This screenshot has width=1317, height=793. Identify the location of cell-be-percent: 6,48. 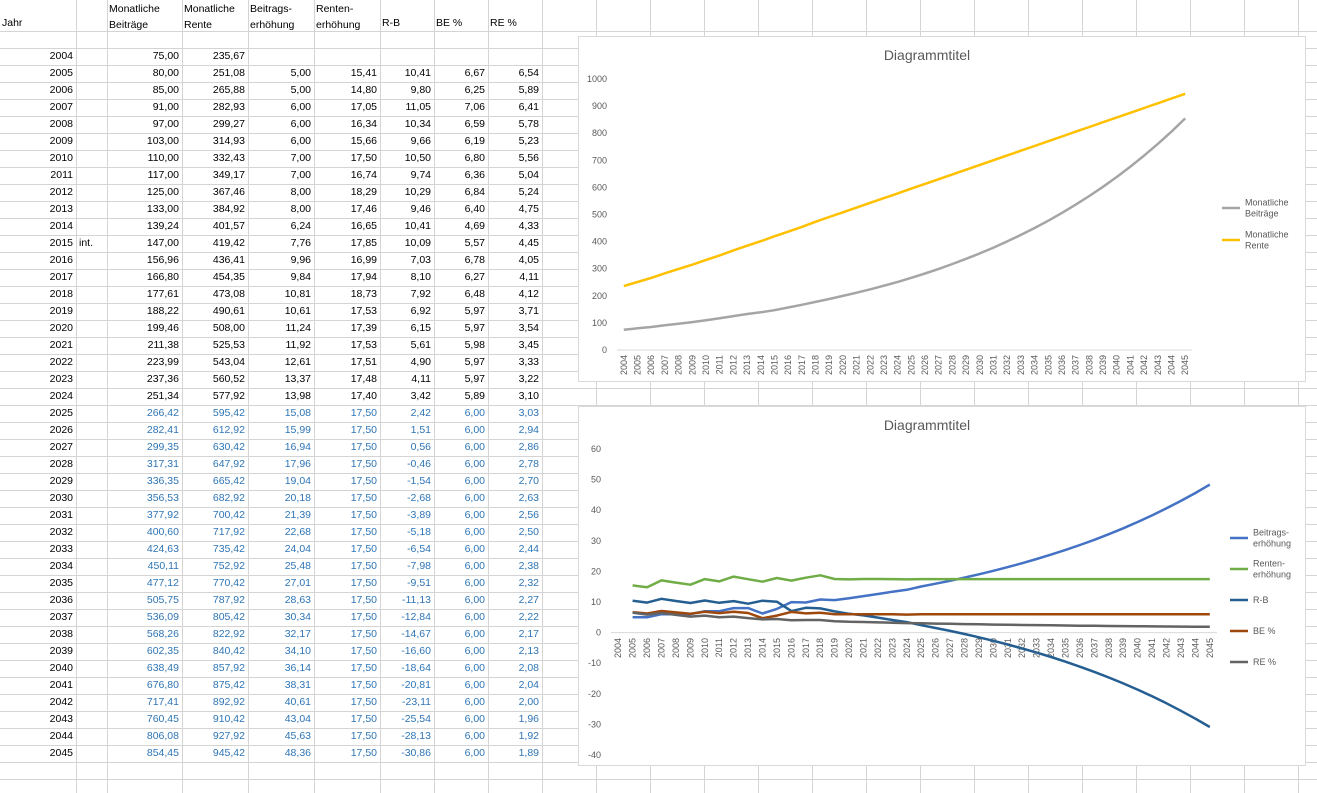
(474, 294).